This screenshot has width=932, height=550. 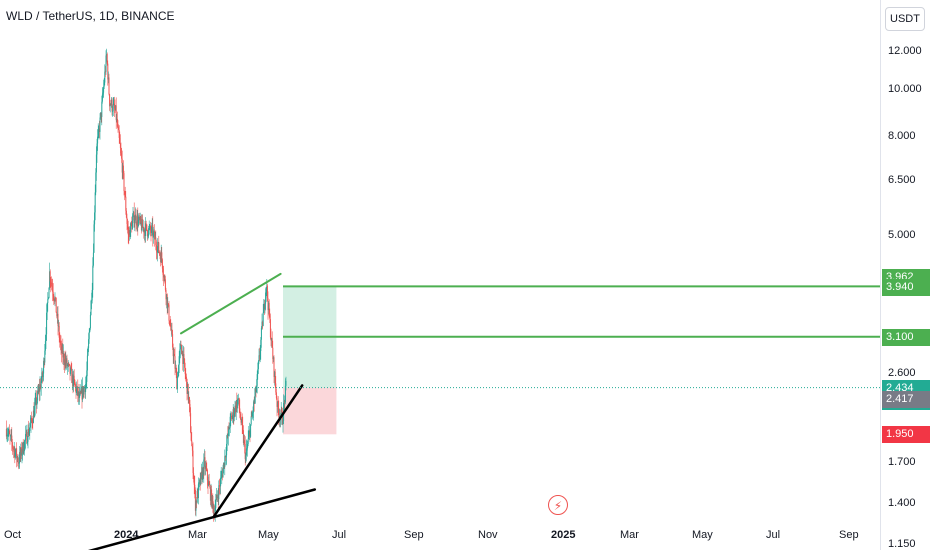 What do you see at coordinates (581, 311) in the screenshot?
I see `horizontal-levels` at bounding box center [581, 311].